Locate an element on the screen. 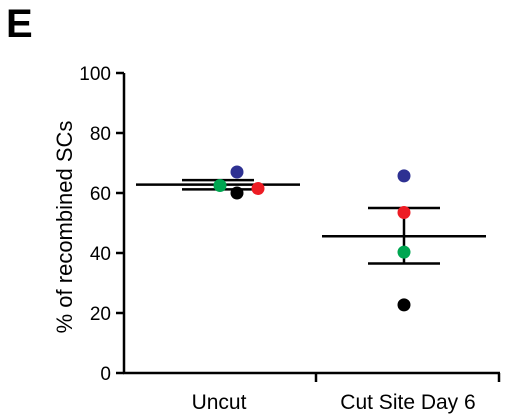 This screenshot has height=417, width=506. x-category-label: Uncut is located at coordinates (219, 402).